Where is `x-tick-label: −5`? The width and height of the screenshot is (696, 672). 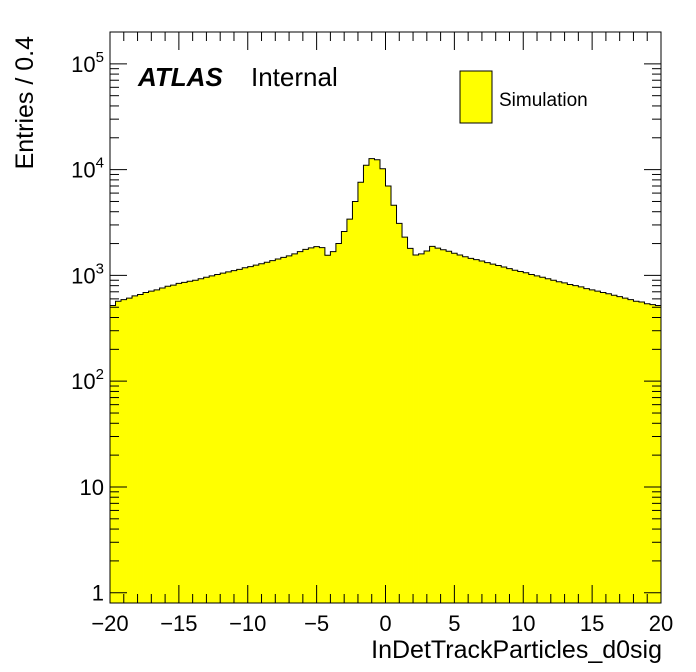 x-tick-label: −5 is located at coordinates (316, 623).